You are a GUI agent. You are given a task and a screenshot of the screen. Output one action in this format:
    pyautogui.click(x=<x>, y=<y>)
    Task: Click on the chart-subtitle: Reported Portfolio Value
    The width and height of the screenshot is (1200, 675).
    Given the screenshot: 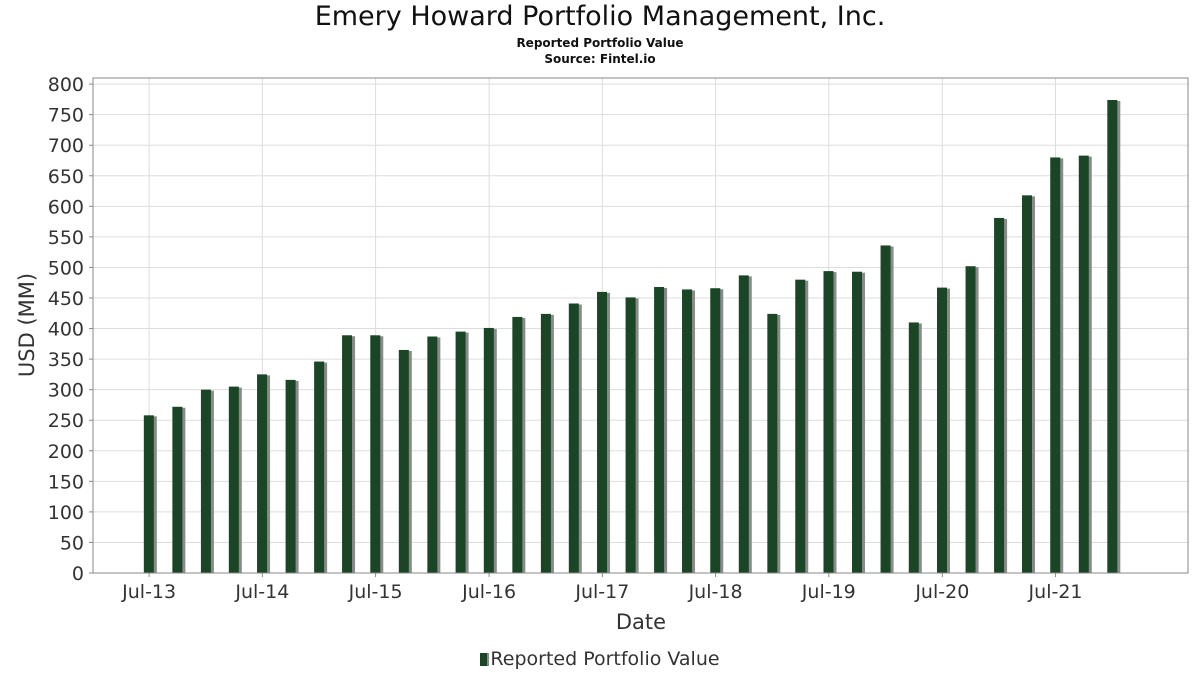 What is the action you would take?
    pyautogui.click(x=600, y=43)
    